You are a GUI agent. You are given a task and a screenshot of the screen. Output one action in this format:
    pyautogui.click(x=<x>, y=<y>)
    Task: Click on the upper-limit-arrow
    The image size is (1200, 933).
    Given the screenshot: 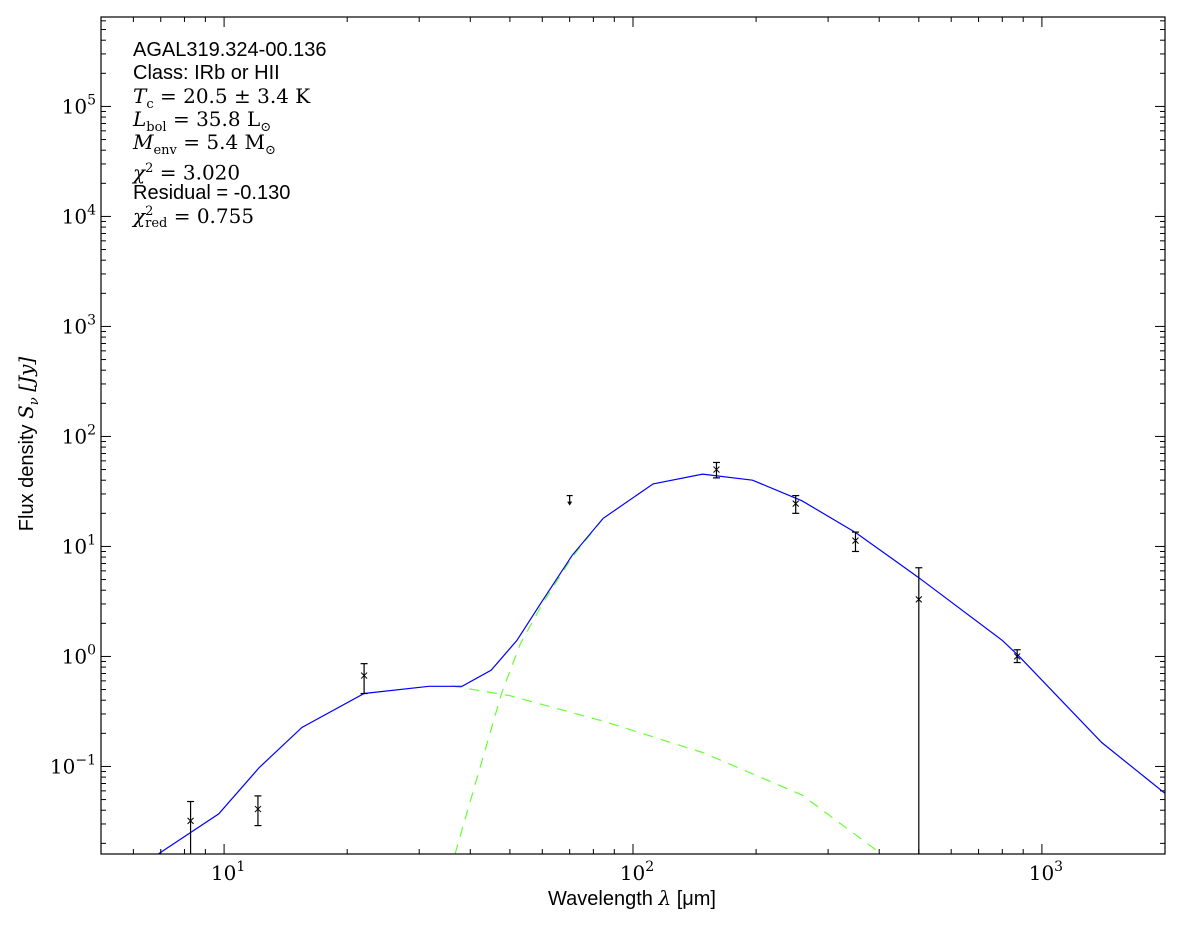 What is the action you would take?
    pyautogui.click(x=570, y=503)
    